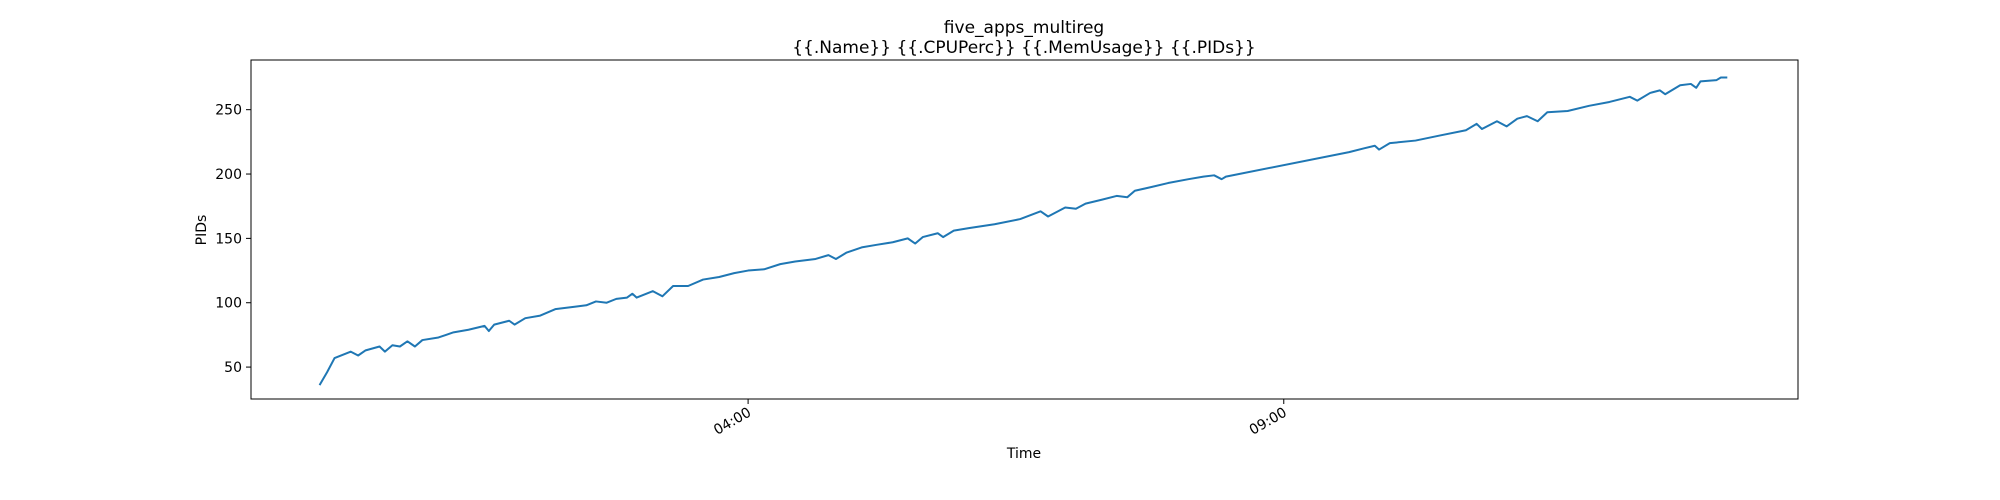  What do you see at coordinates (732, 422) in the screenshot?
I see `x-tick-label: 04:00` at bounding box center [732, 422].